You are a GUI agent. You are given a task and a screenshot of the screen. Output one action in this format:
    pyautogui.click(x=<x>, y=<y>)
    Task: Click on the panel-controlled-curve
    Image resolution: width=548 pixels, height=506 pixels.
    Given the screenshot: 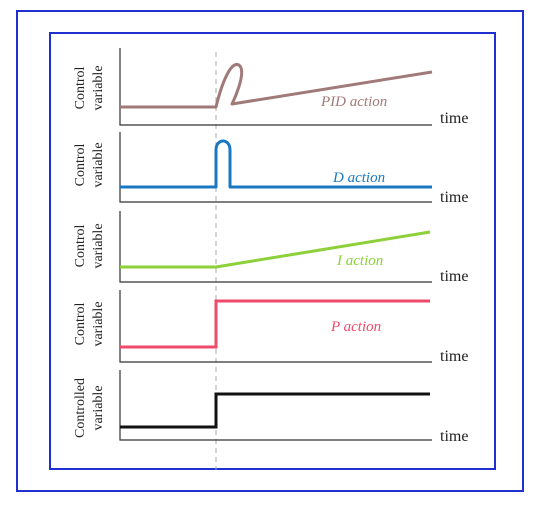 What is the action you would take?
    pyautogui.click(x=275, y=410)
    